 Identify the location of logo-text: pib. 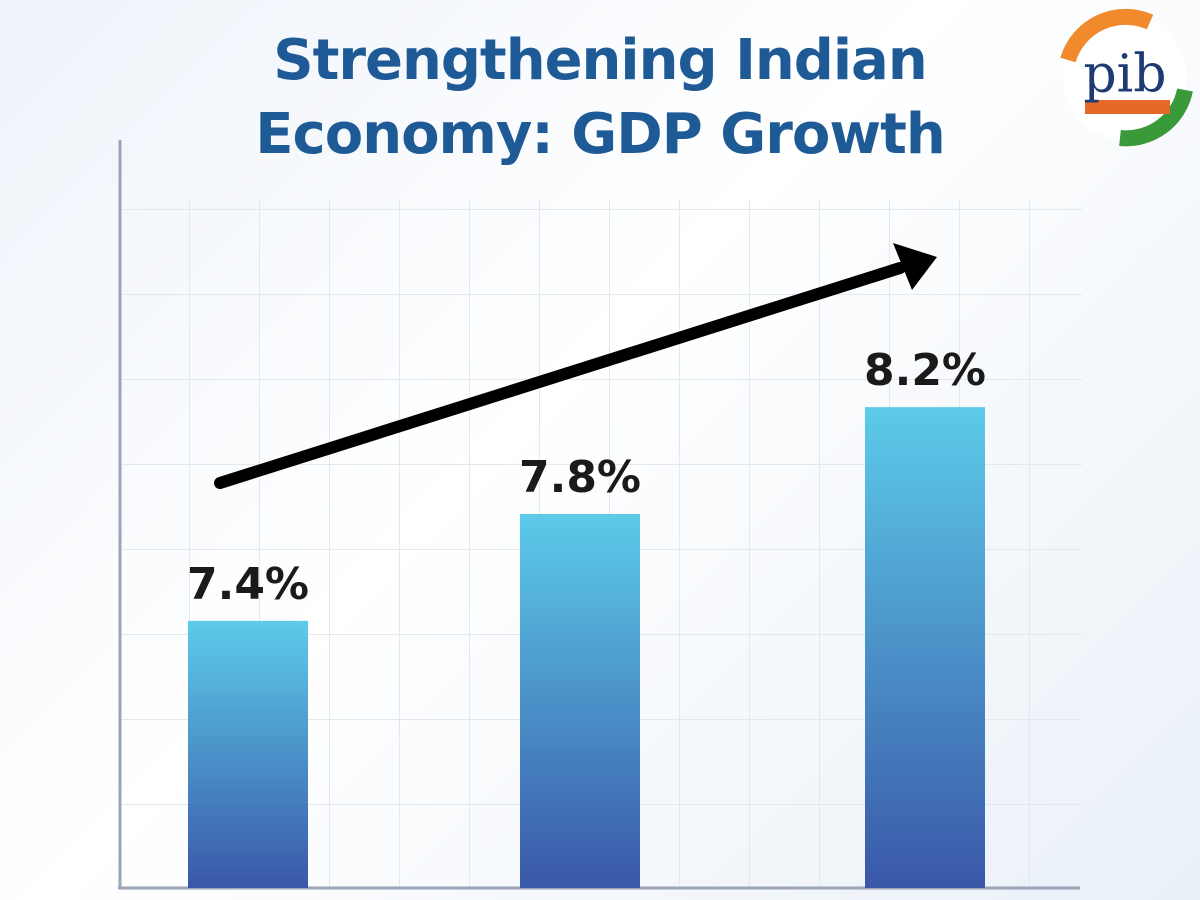
(1124, 75).